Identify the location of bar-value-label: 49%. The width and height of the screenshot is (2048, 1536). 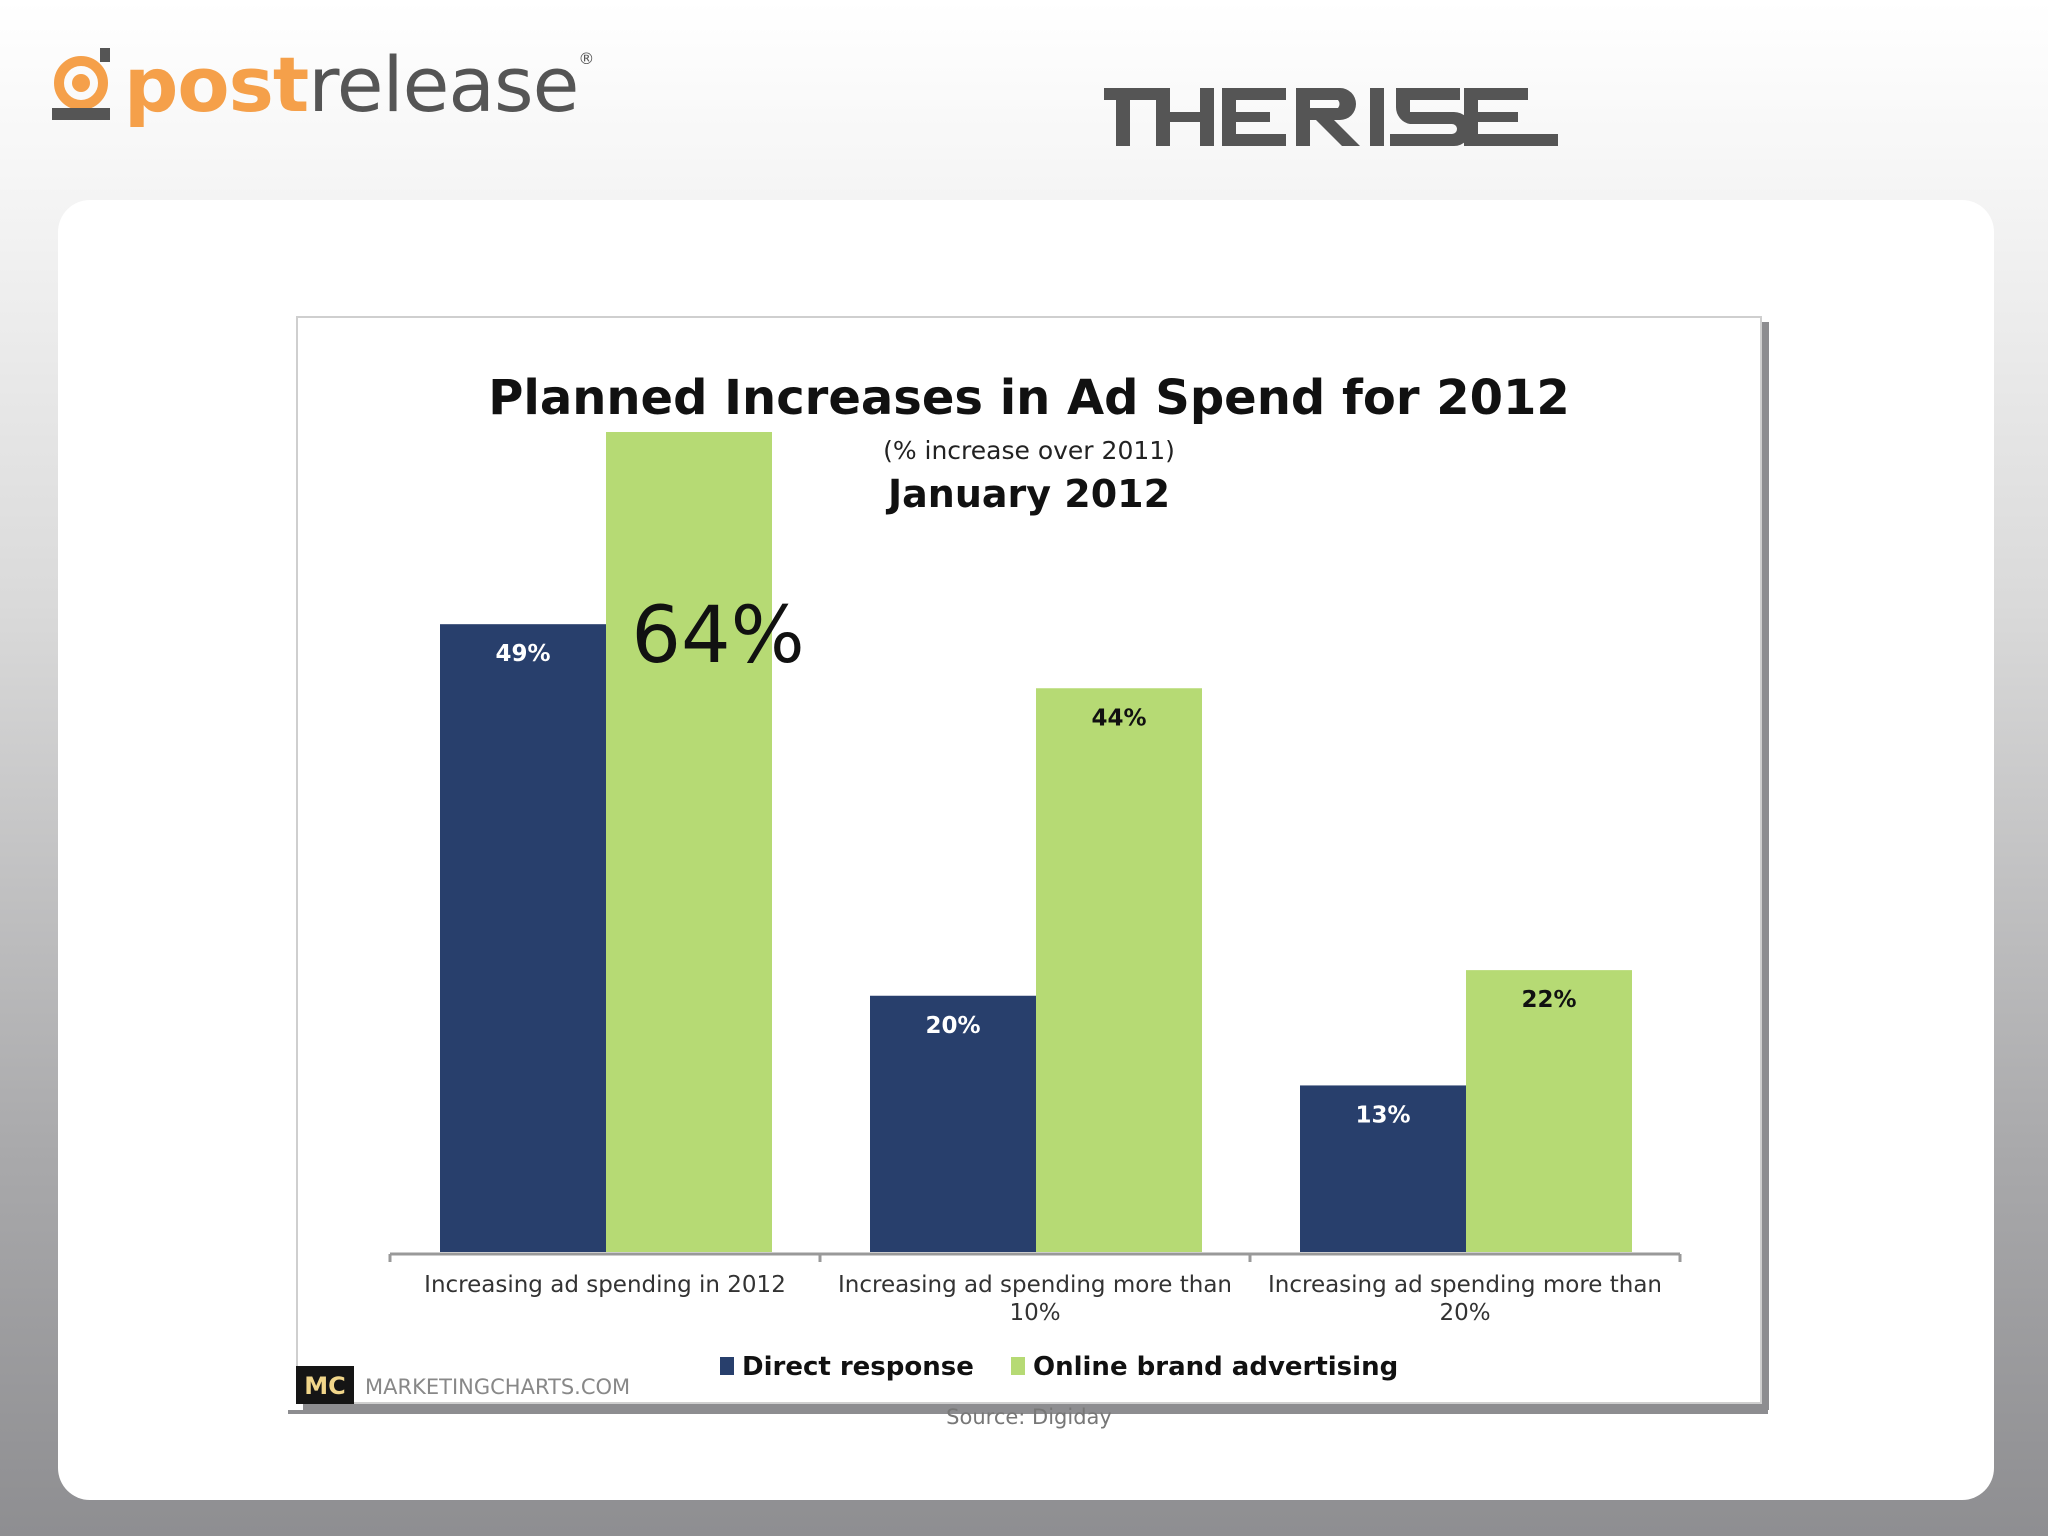
(522, 654).